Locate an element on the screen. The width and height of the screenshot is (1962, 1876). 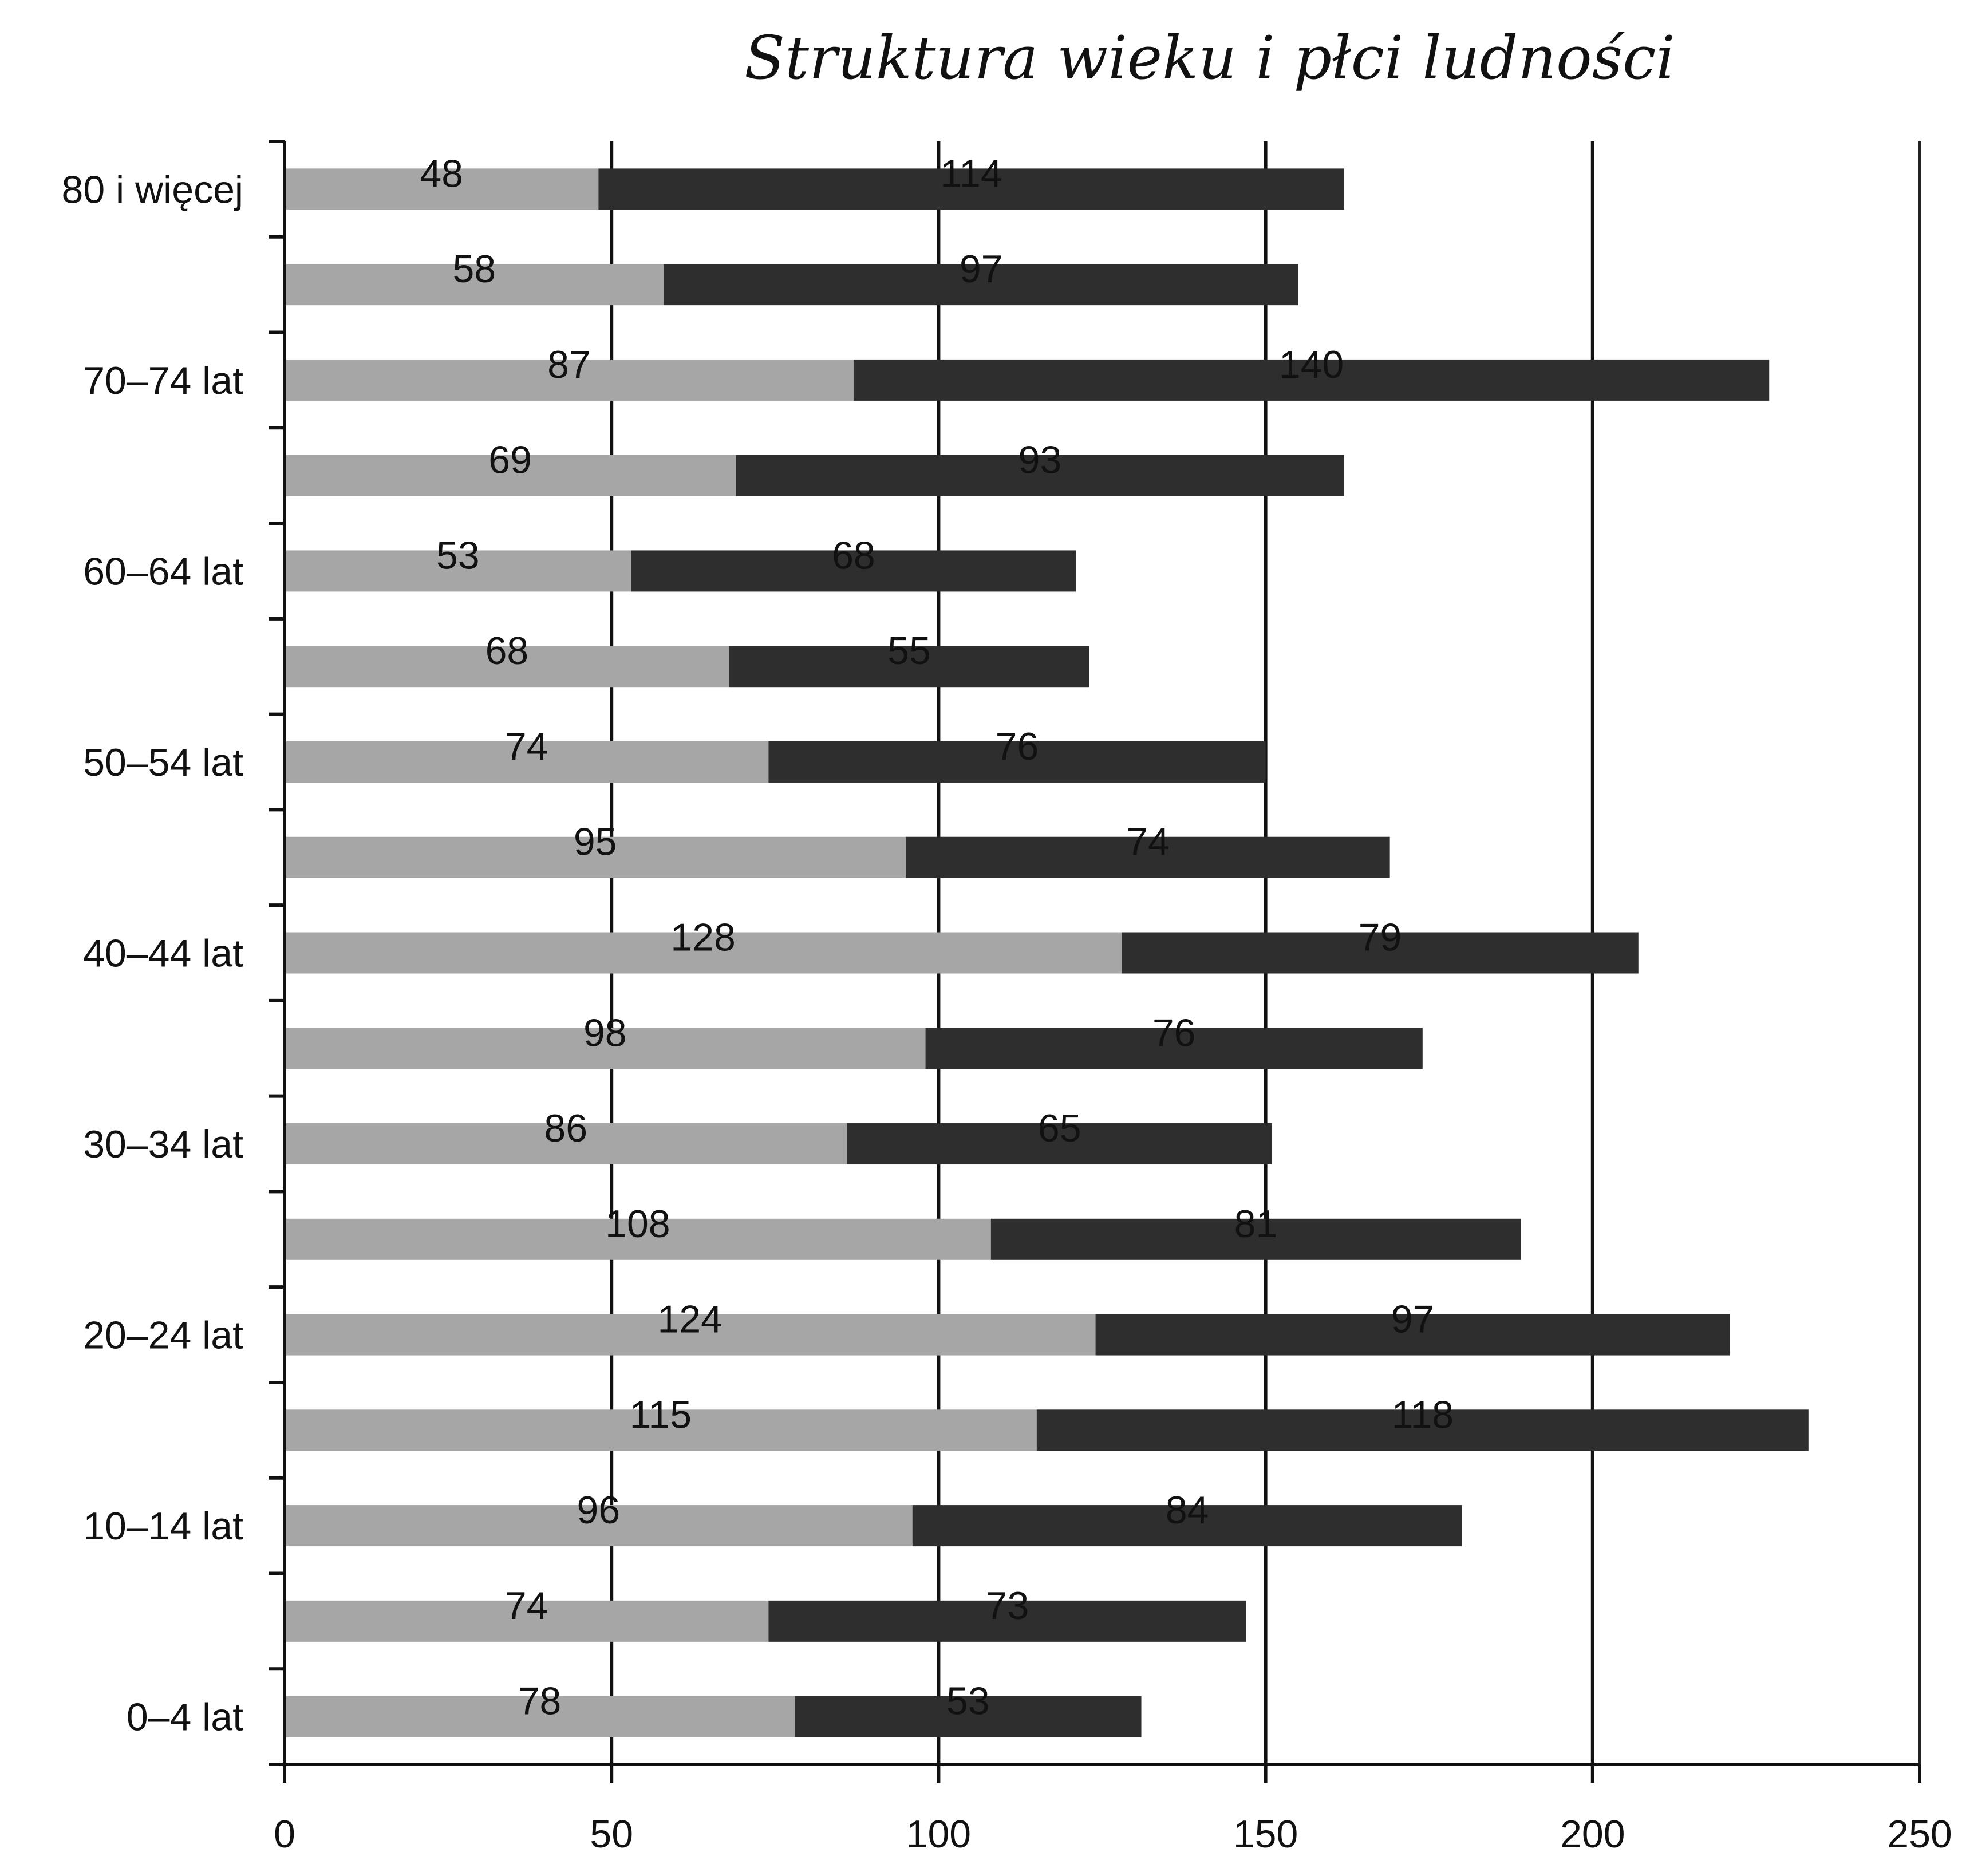
x-tick-label: 50 is located at coordinates (611, 1834).